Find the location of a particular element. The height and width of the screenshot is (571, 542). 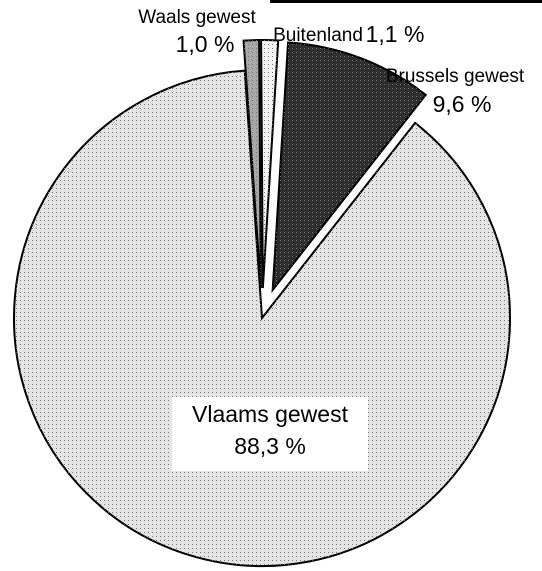

slice-value-label: 1,1 % is located at coordinates (395, 34).